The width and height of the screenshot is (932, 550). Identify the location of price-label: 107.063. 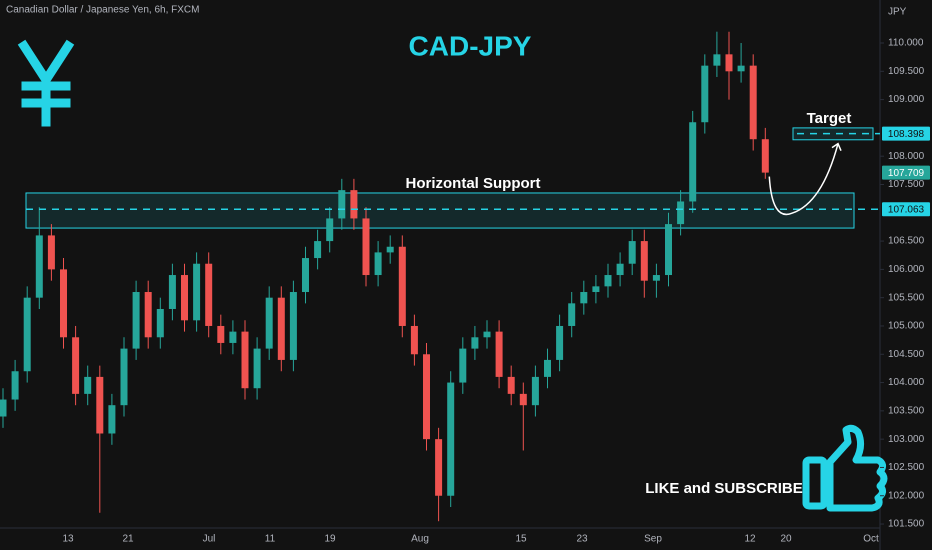
(906, 209).